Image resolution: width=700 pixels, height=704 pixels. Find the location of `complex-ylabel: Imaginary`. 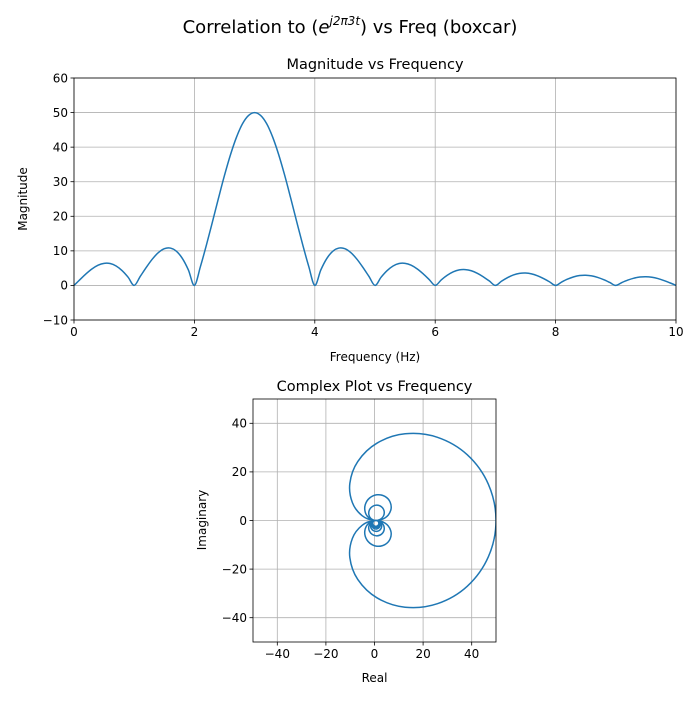

complex-ylabel: Imaginary is located at coordinates (202, 520).